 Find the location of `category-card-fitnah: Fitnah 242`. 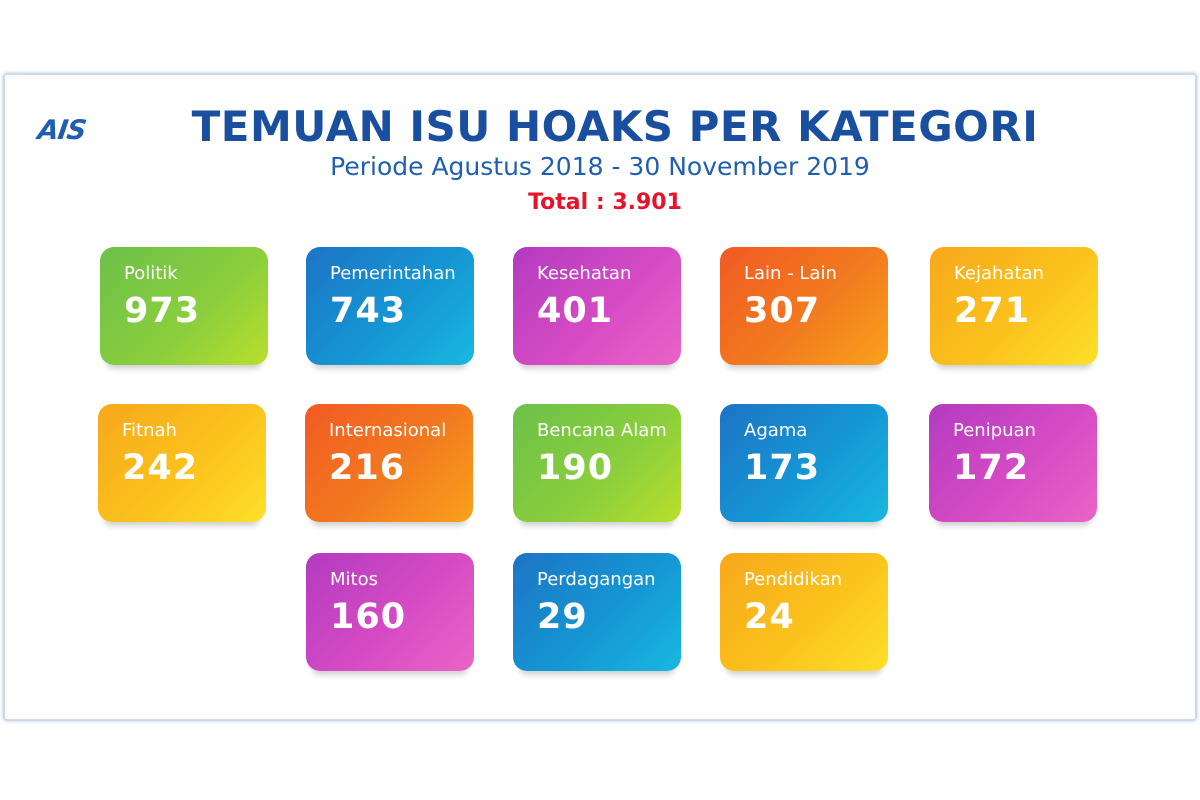

category-card-fitnah: Fitnah 242 is located at coordinates (182, 463).